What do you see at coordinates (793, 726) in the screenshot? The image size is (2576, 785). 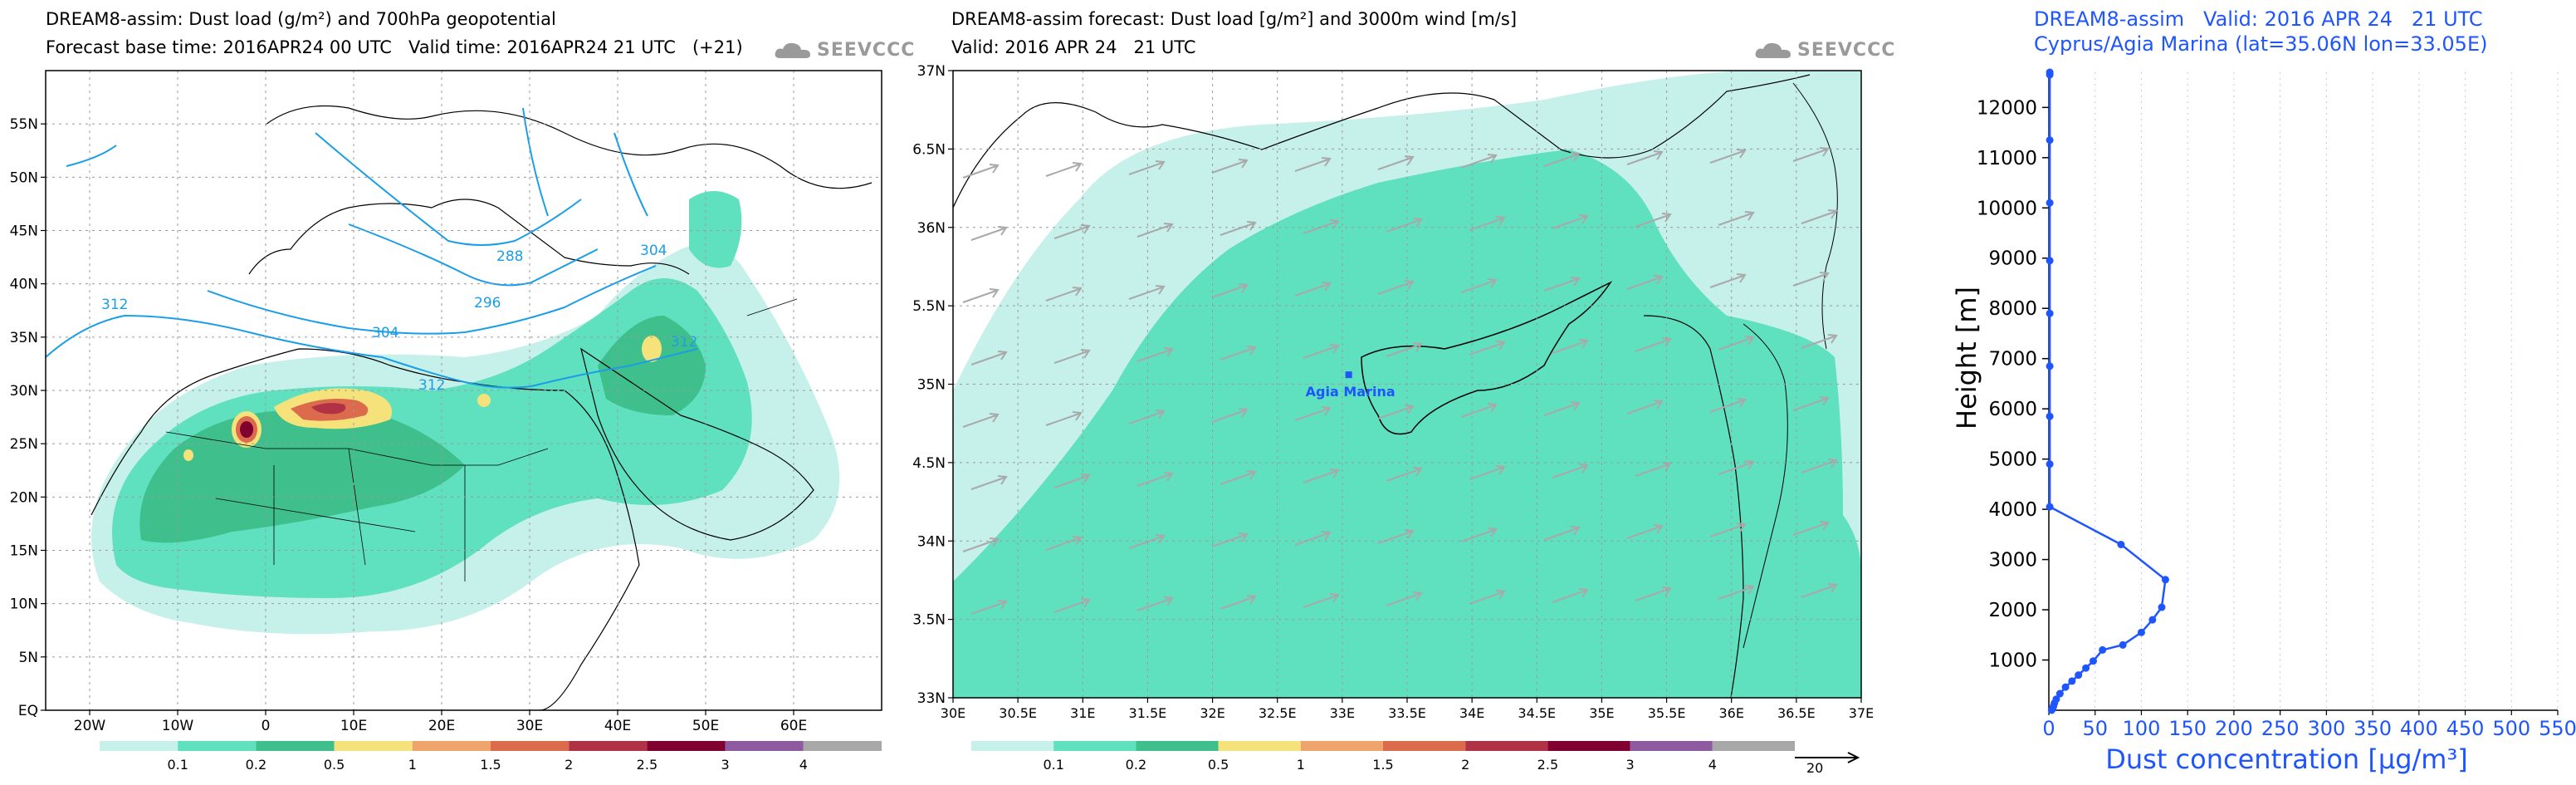 I see `x-tick-label: 60E` at bounding box center [793, 726].